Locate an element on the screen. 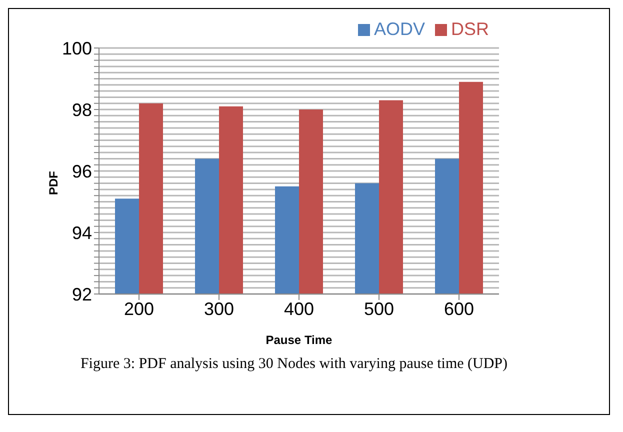 This screenshot has height=432, width=623. x-axis-title: Pause Time is located at coordinates (299, 340).